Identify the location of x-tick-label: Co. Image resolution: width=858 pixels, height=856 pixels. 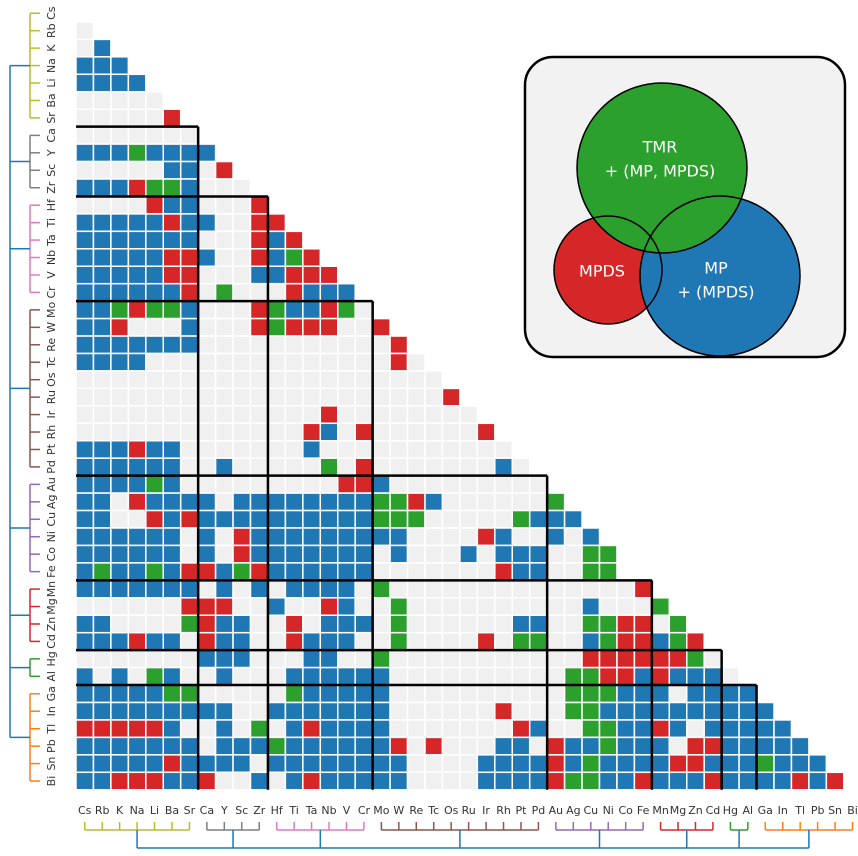
(625, 810).